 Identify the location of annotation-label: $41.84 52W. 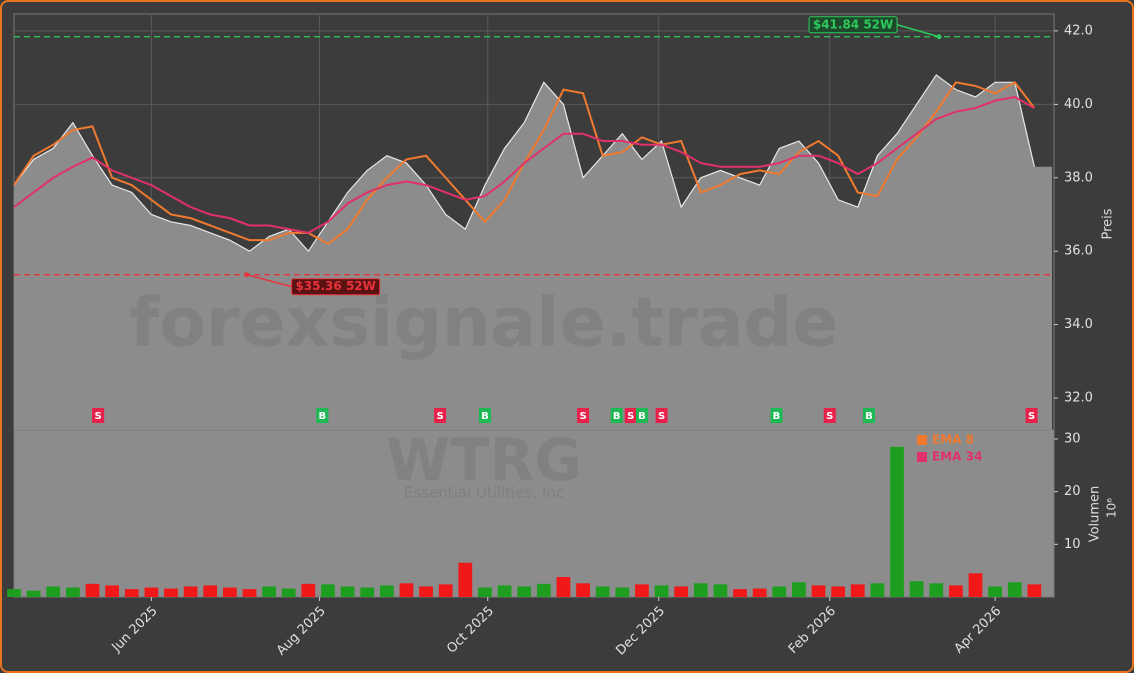
(853, 24).